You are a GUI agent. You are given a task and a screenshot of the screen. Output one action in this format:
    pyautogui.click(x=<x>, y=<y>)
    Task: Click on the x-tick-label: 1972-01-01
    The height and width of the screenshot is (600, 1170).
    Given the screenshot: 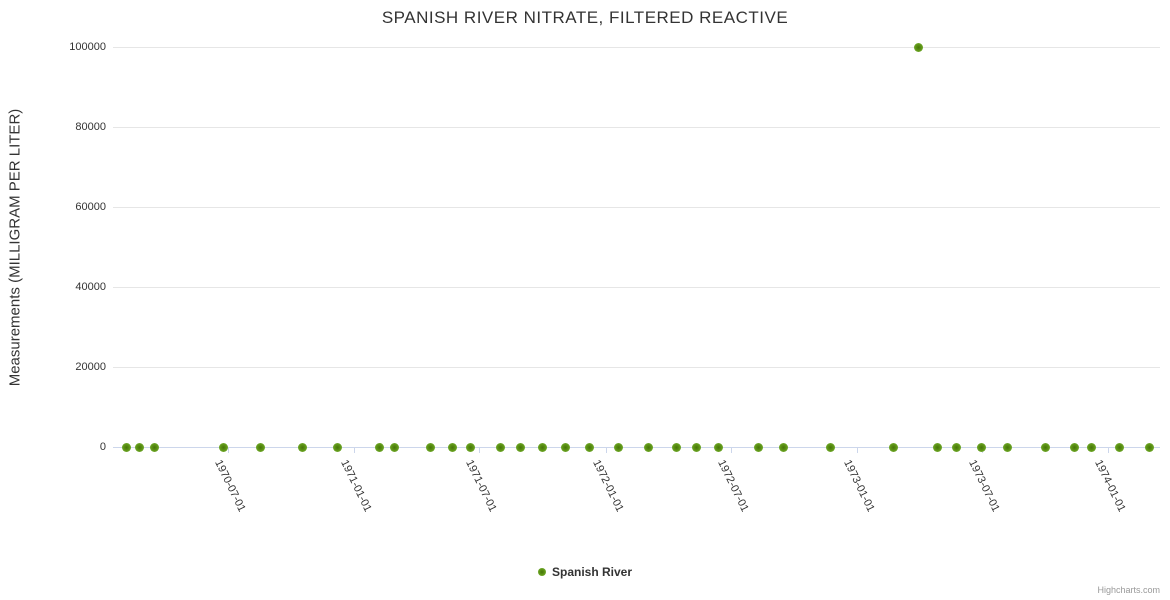 What is the action you would take?
    pyautogui.click(x=607, y=486)
    